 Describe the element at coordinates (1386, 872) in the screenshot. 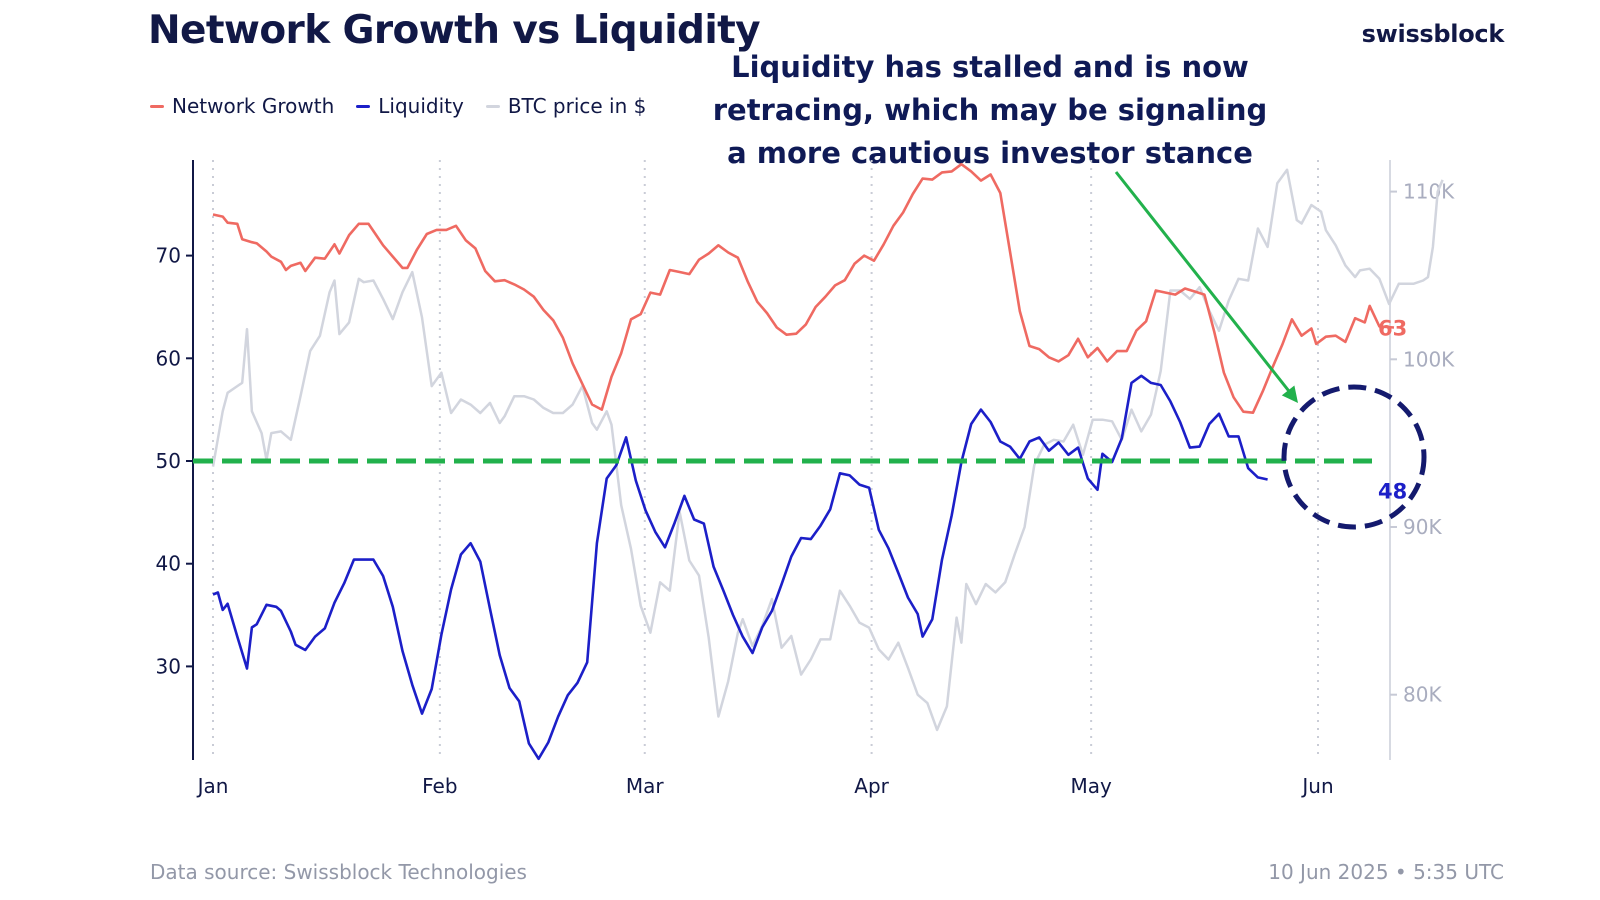

I see `timestamp: 10 Jun 2025 • 5:35 UTC` at that location.